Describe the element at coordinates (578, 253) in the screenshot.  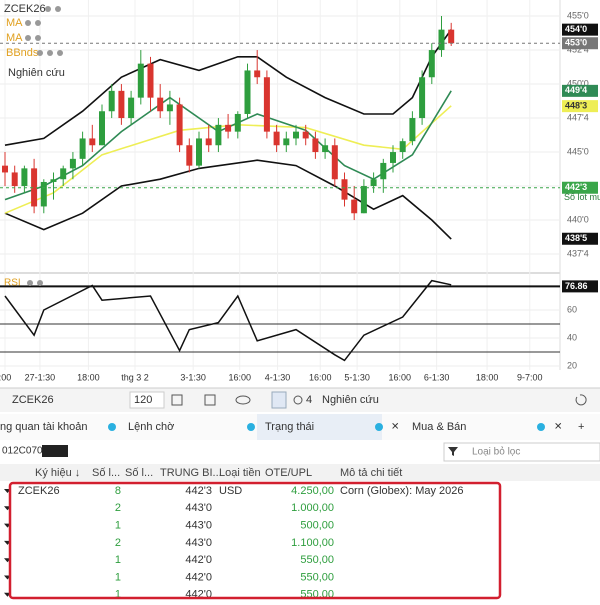
I see `y-tick-label: 437'4` at that location.